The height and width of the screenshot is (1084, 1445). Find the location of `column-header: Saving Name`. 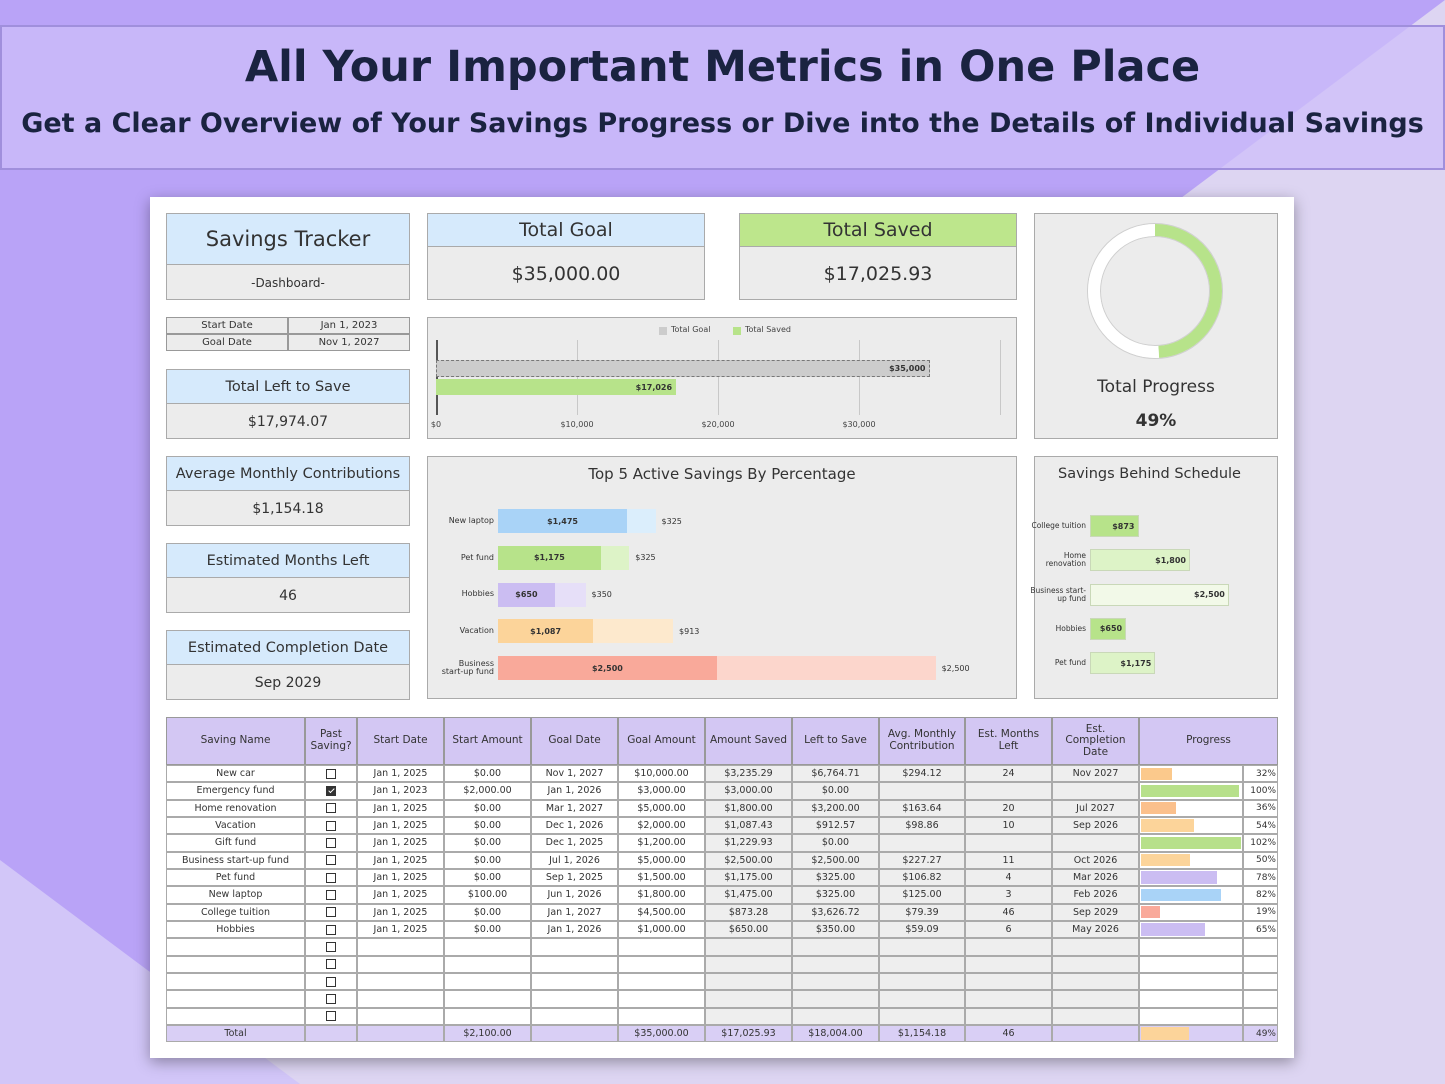

column-header: Saving Name is located at coordinates (235, 741).